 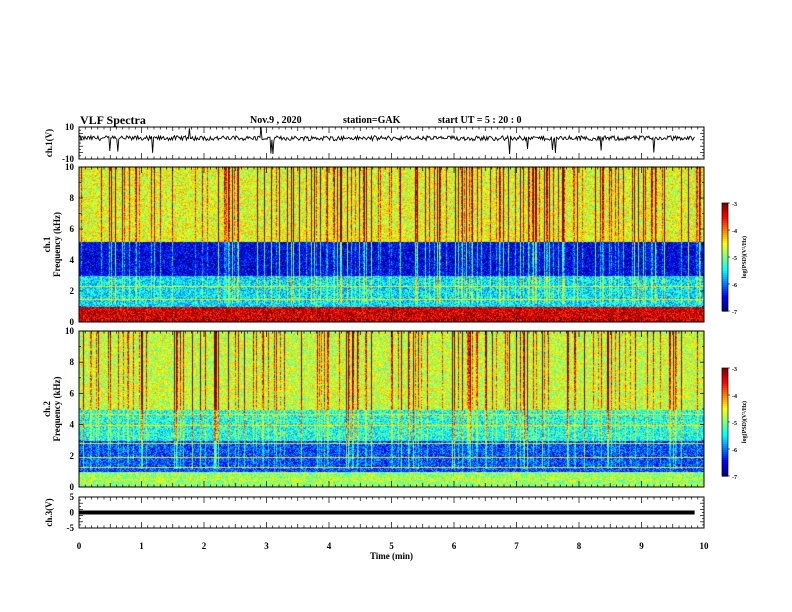 I want to click on colorbar-tick--5: -5, so click(x=734, y=259).